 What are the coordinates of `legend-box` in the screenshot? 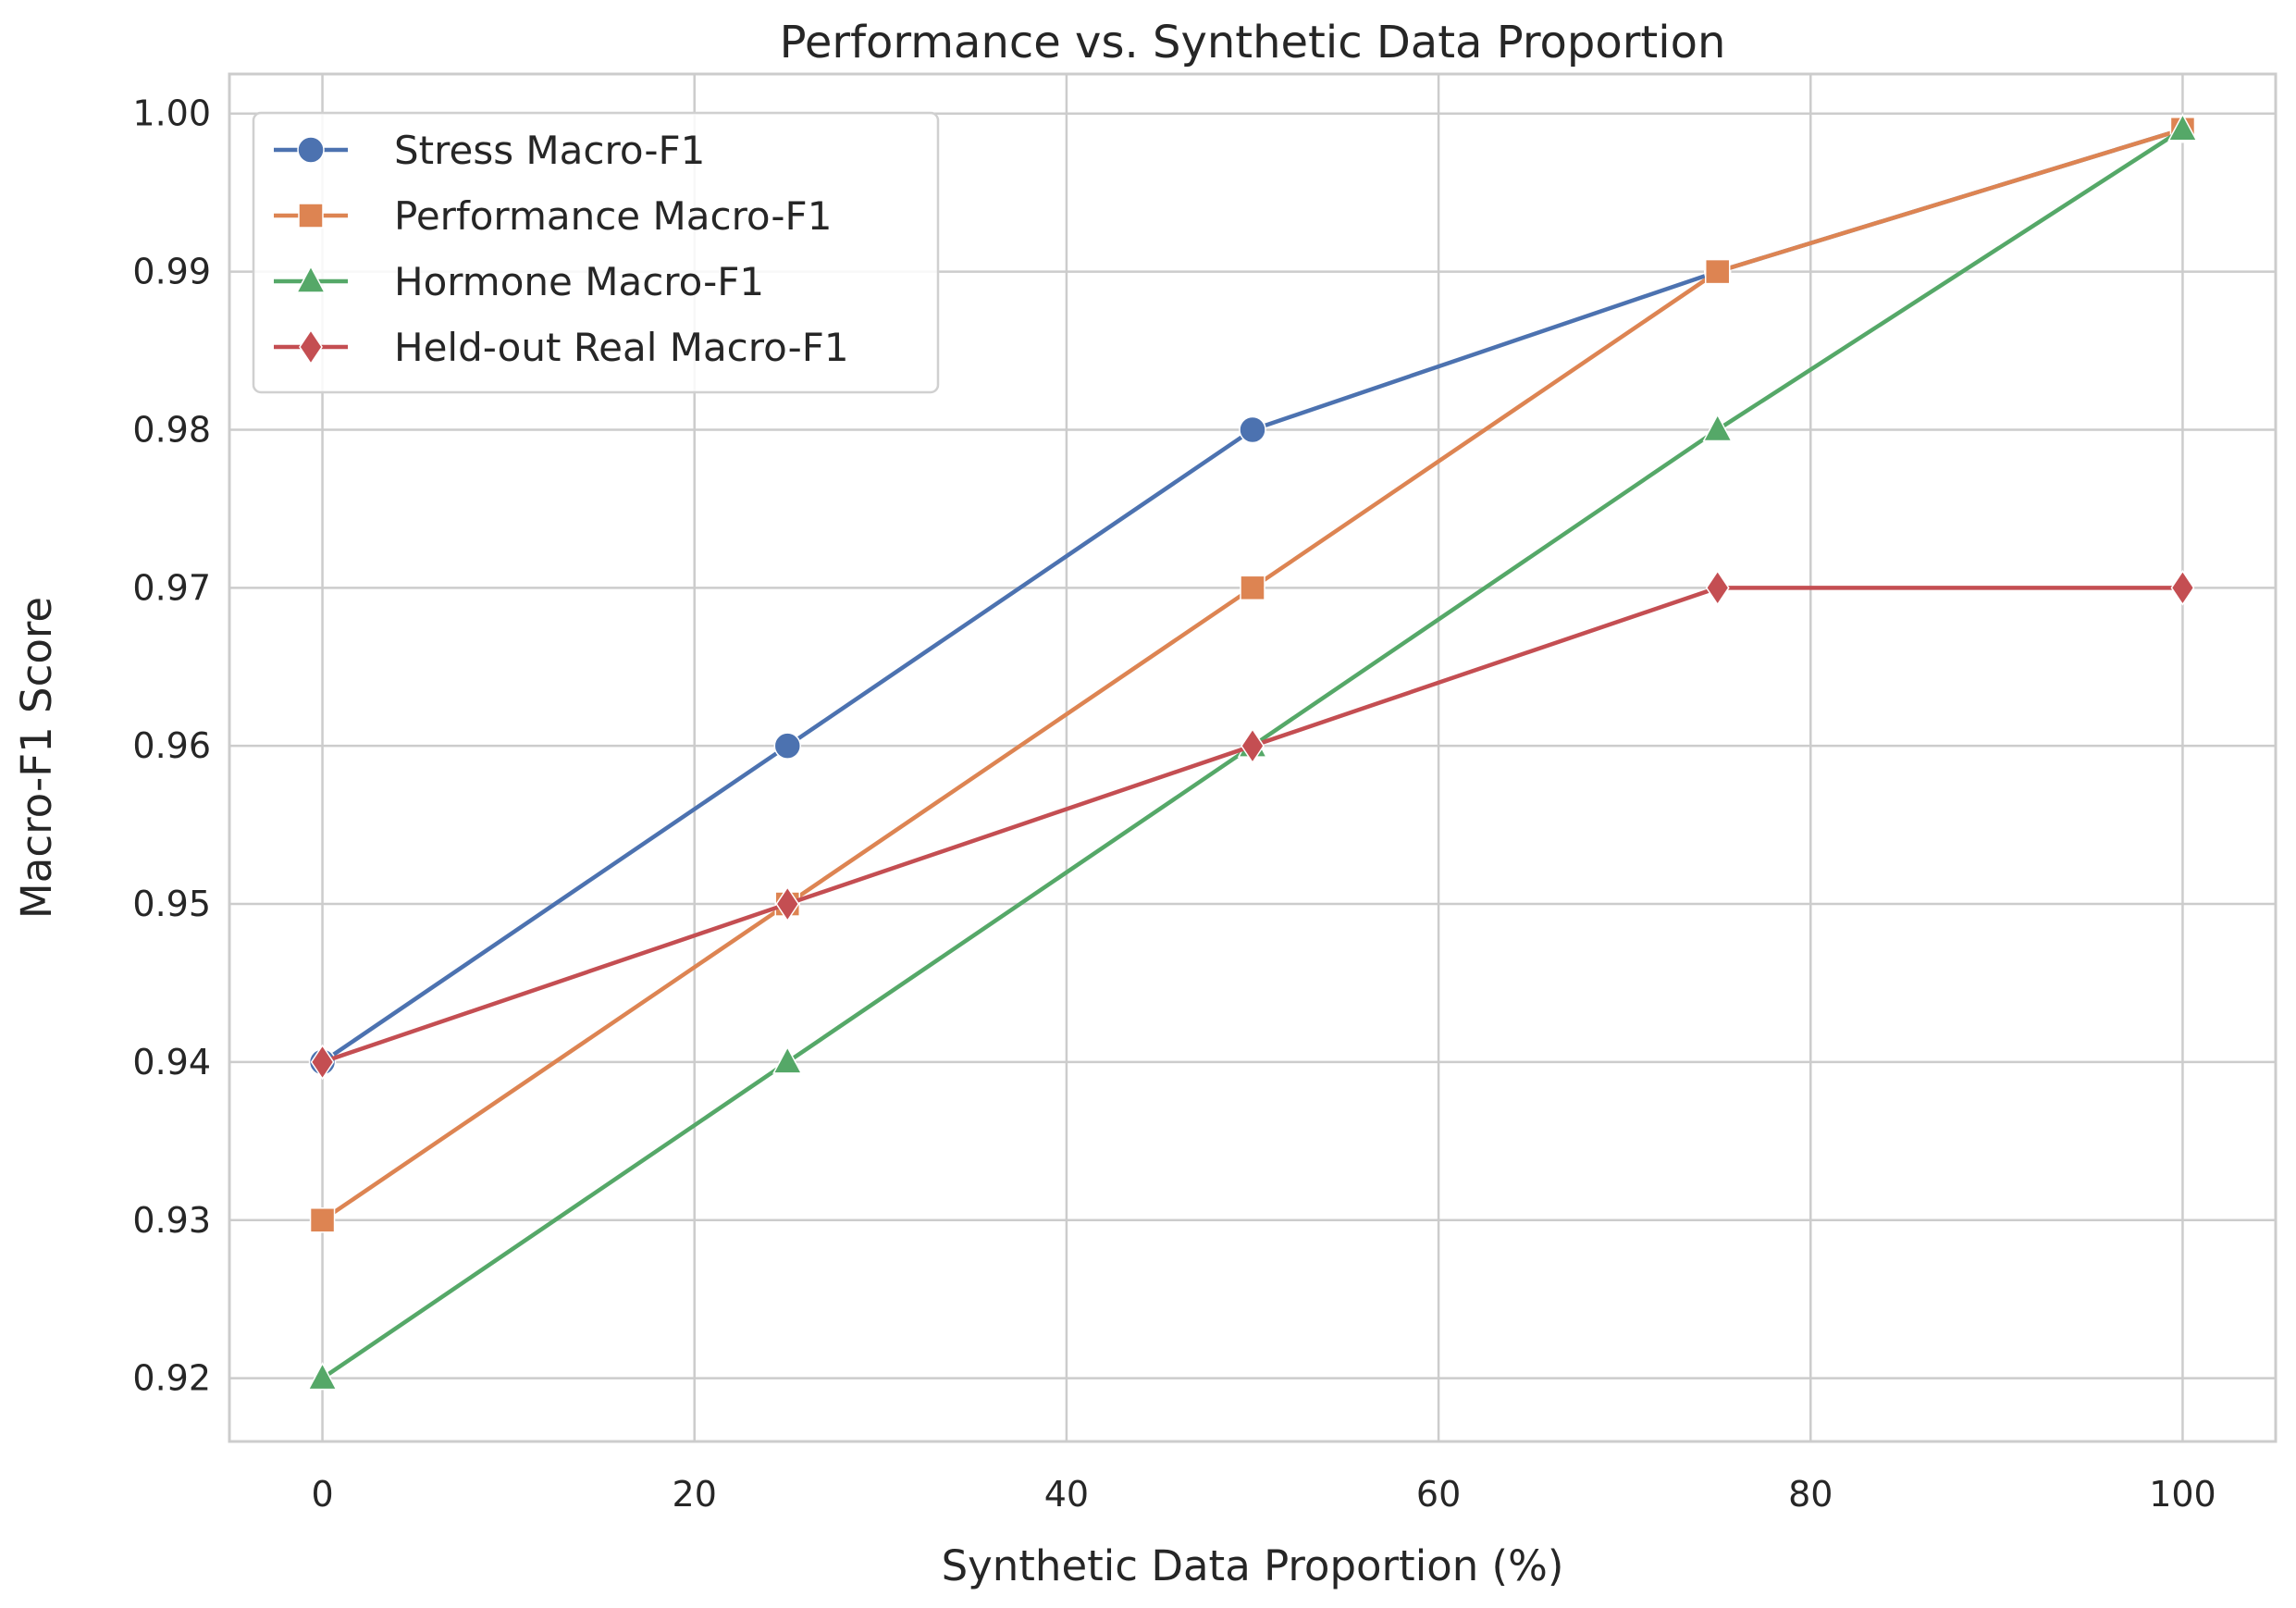 It's located at (596, 252).